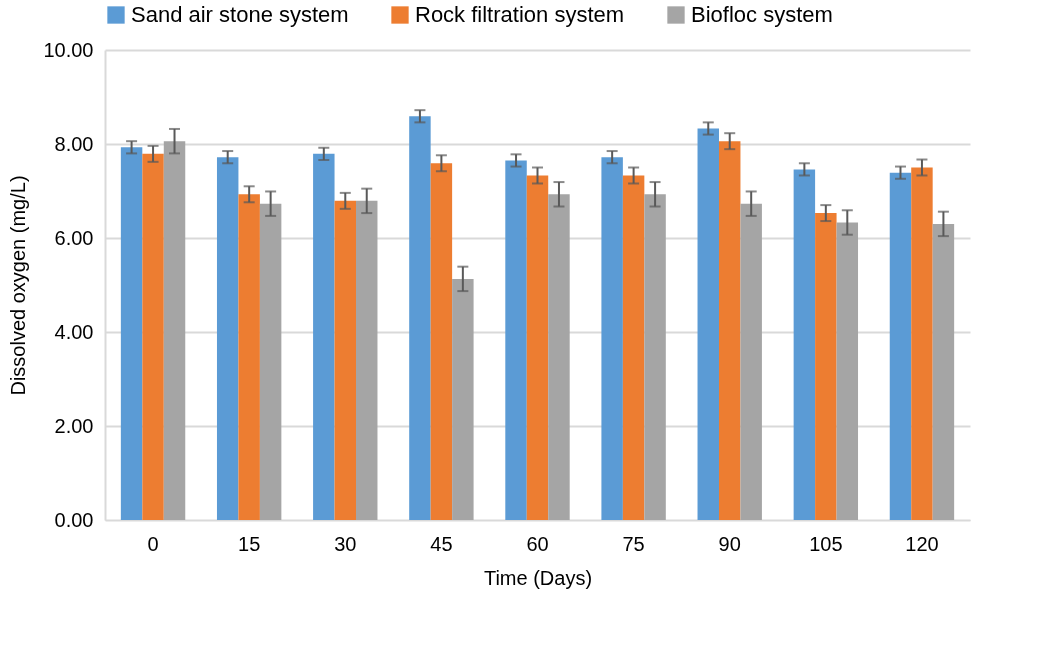  I want to click on y-axis-title: Dissolved oxygen (mg/L), so click(18, 285).